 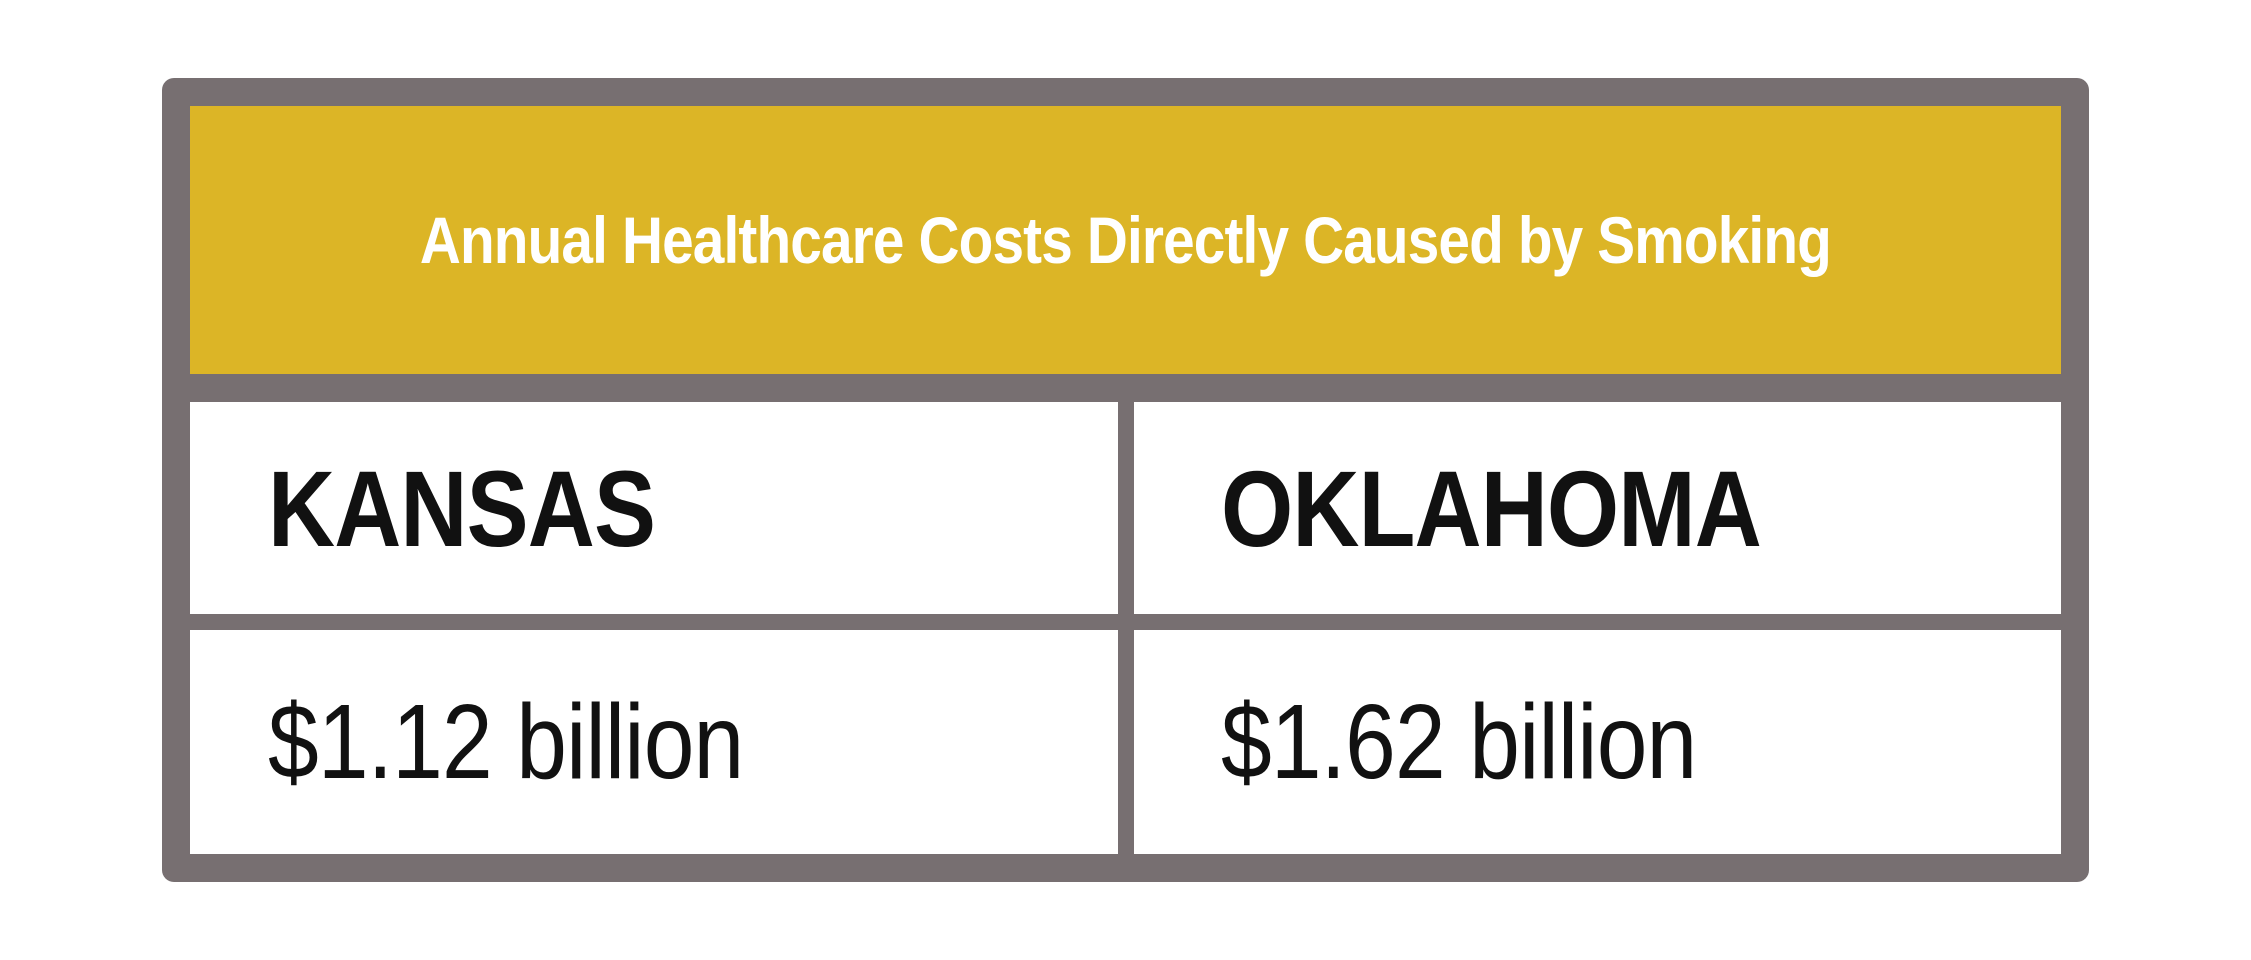 What do you see at coordinates (1491, 508) in the screenshot?
I see `state-name: OKLAHOMA` at bounding box center [1491, 508].